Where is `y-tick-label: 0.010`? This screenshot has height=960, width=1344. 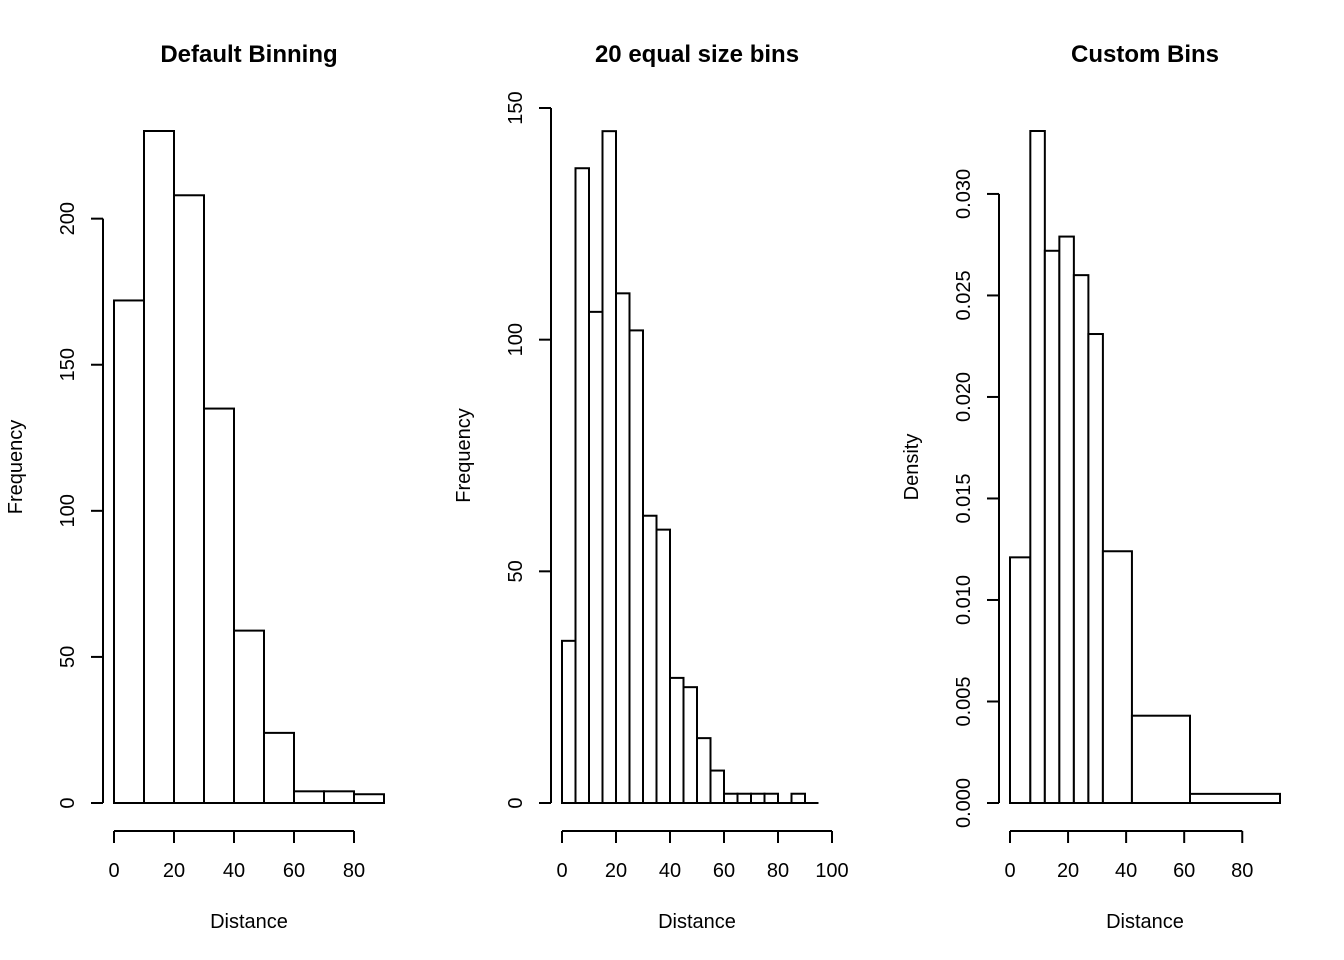
y-tick-label: 0.010 is located at coordinates (964, 600).